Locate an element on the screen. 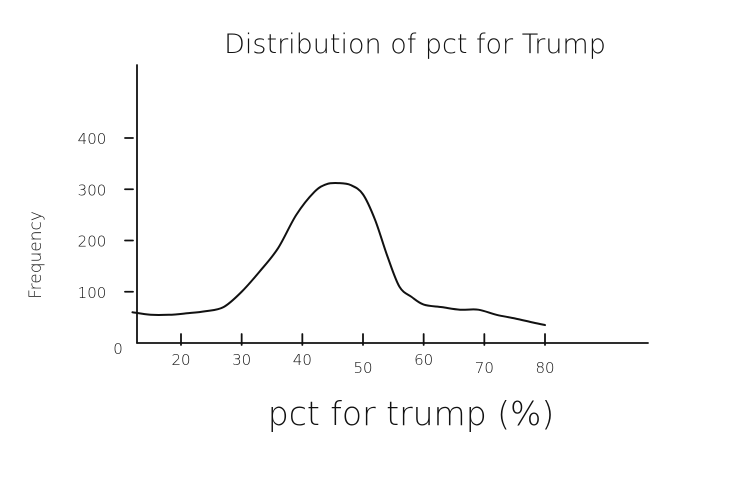 The image size is (745, 477). x-tick-label: 40 is located at coordinates (302, 360).